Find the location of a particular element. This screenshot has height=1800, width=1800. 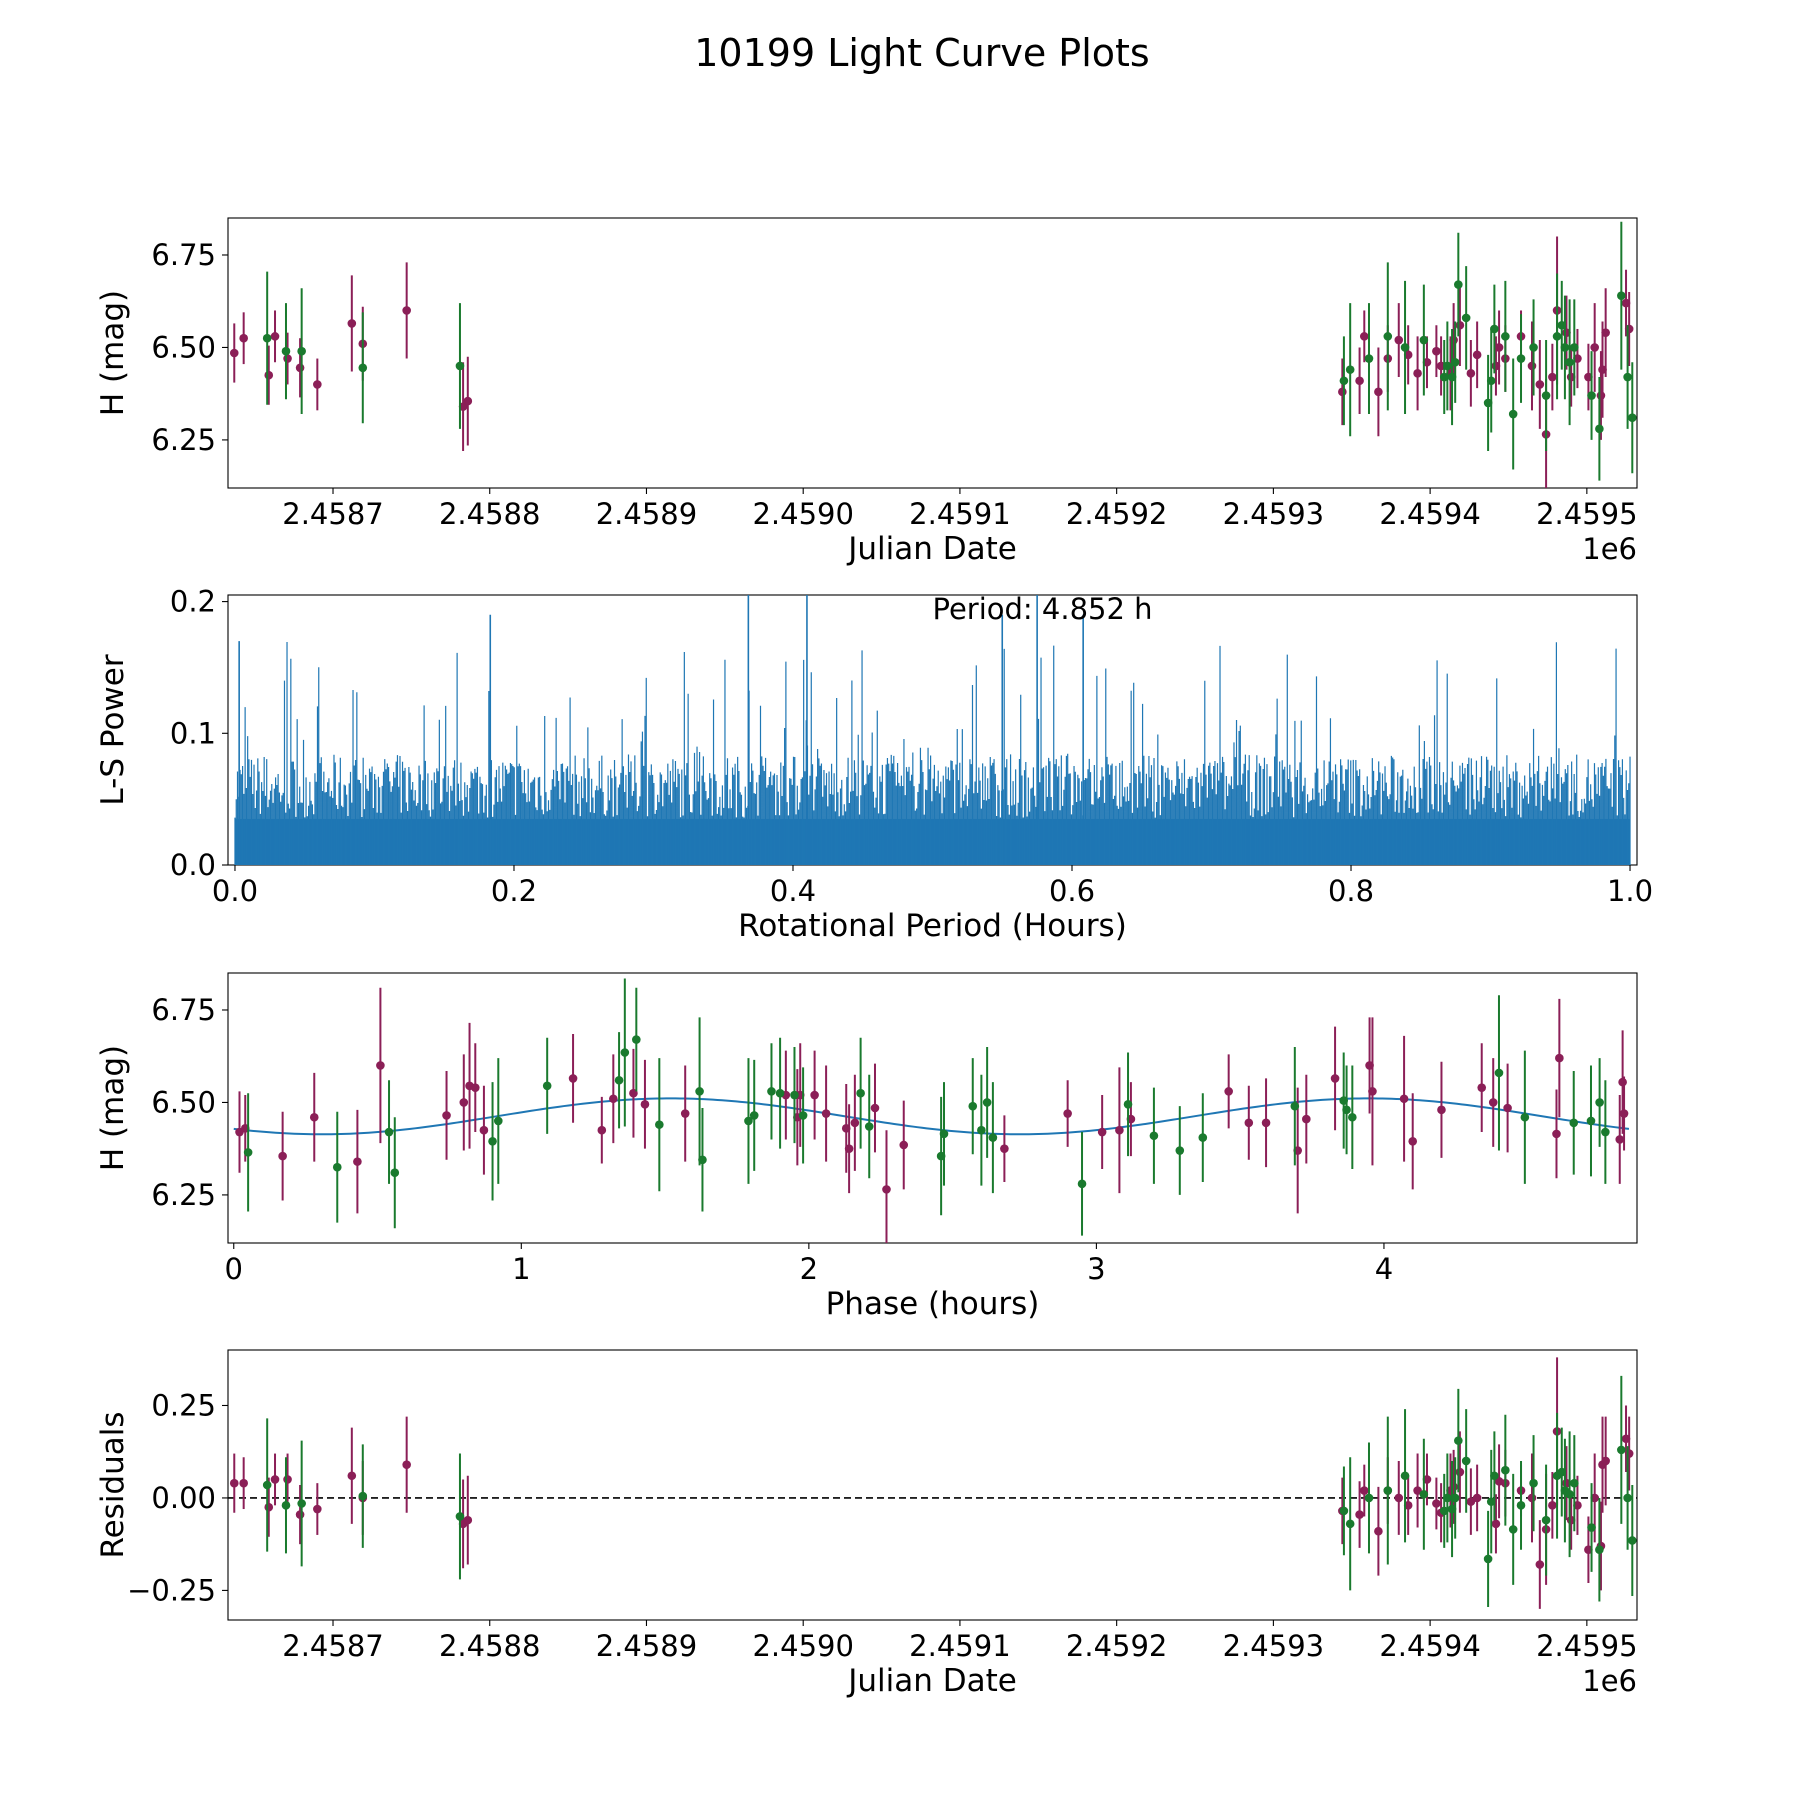

y-axis-label: H (mag) is located at coordinates (113, 353).